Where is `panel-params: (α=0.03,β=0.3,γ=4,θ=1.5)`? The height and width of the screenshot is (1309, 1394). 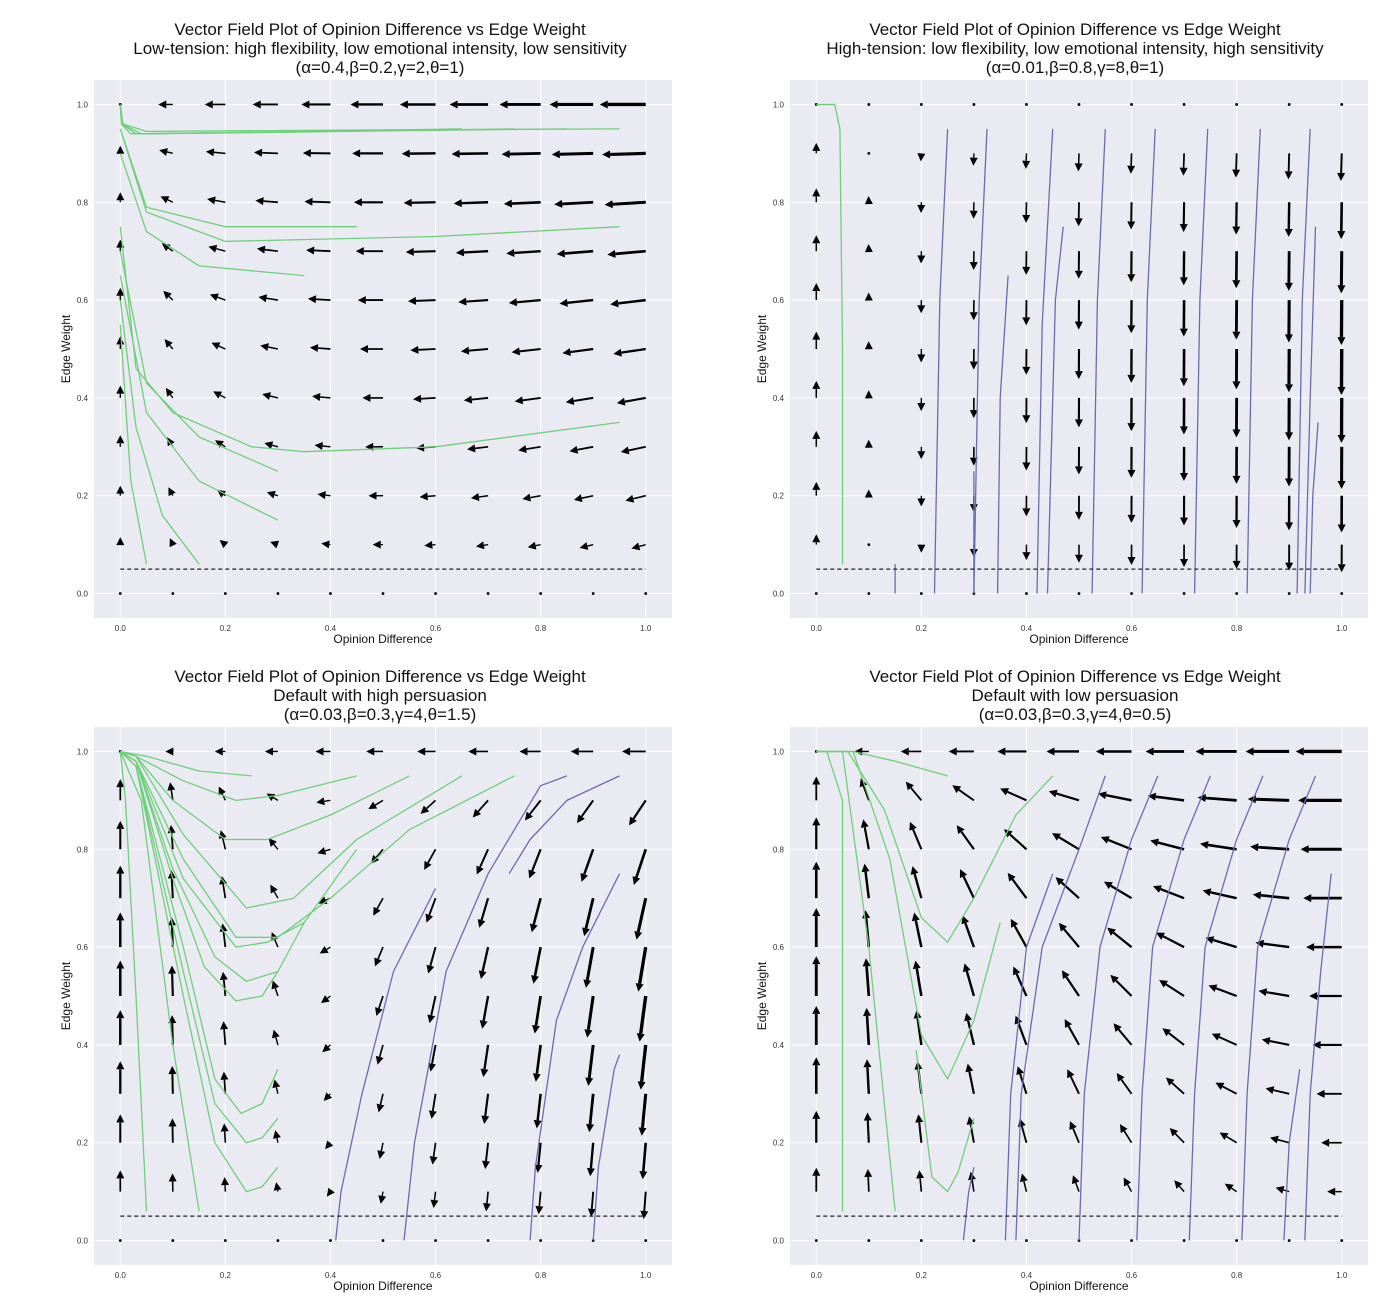
panel-params: (α=0.03,β=0.3,γ=4,θ=1.5) is located at coordinates (380, 714).